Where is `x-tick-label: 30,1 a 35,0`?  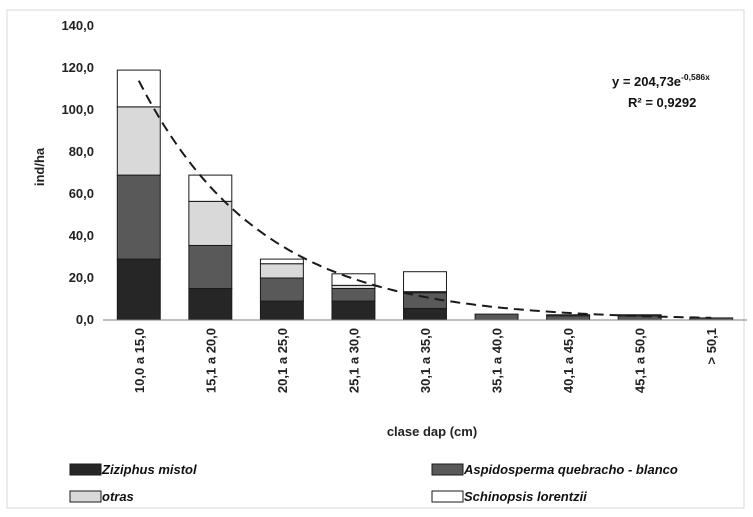
x-tick-label: 30,1 a 35,0 is located at coordinates (425, 360).